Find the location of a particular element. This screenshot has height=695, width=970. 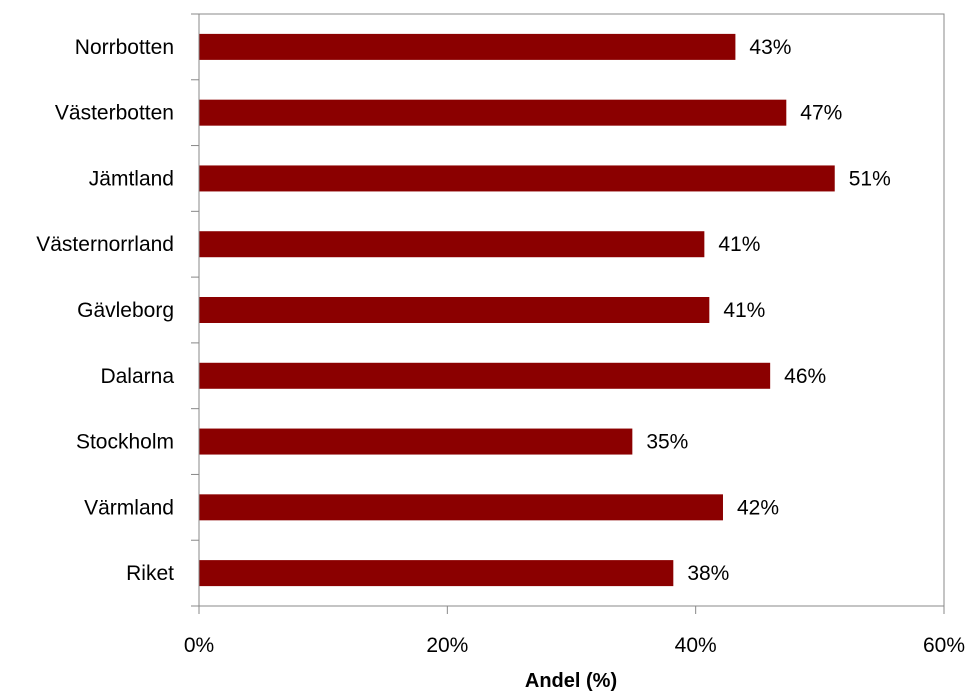

category-label: Dalarna is located at coordinates (137, 376).